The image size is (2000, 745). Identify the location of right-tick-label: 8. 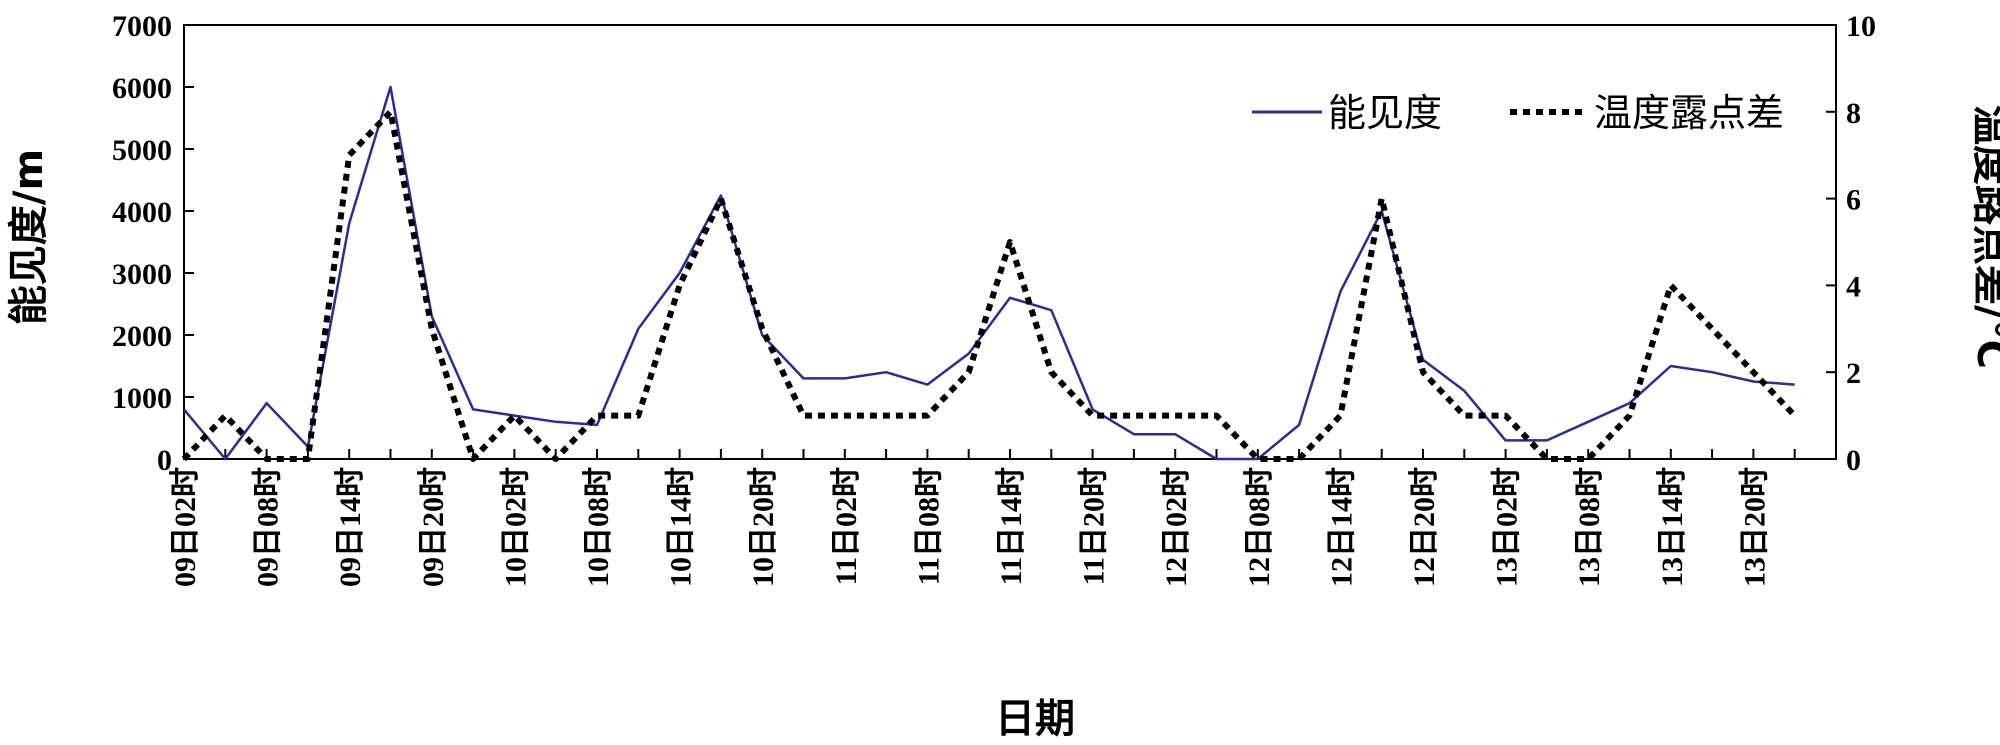
(1853, 113).